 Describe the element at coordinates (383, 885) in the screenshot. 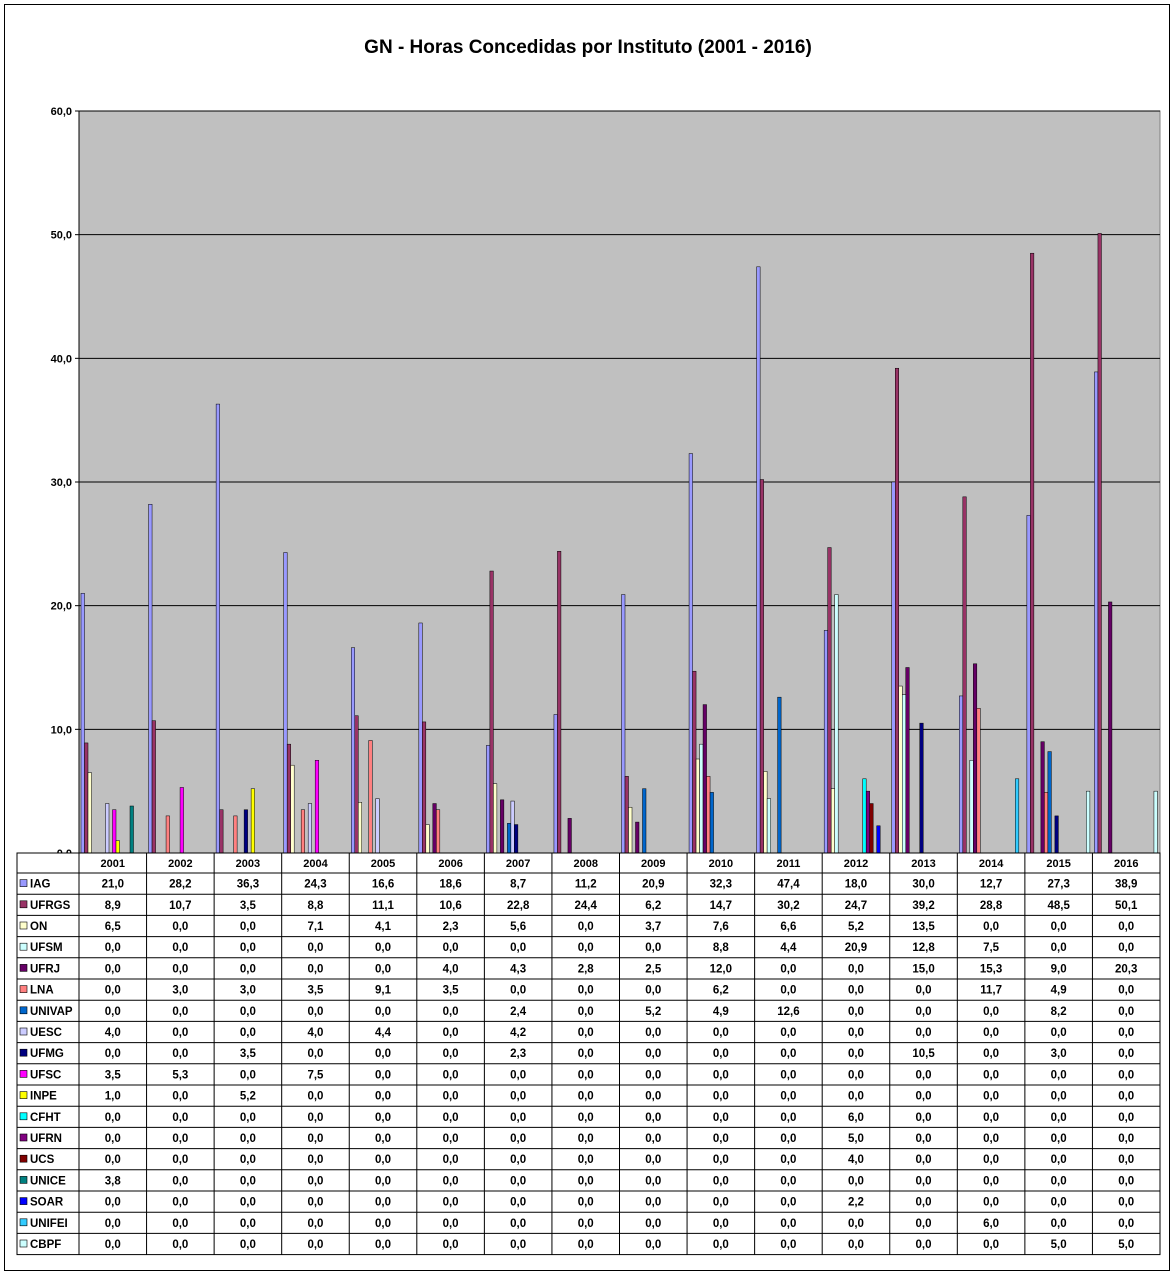

I see `data-label: 16,6` at that location.